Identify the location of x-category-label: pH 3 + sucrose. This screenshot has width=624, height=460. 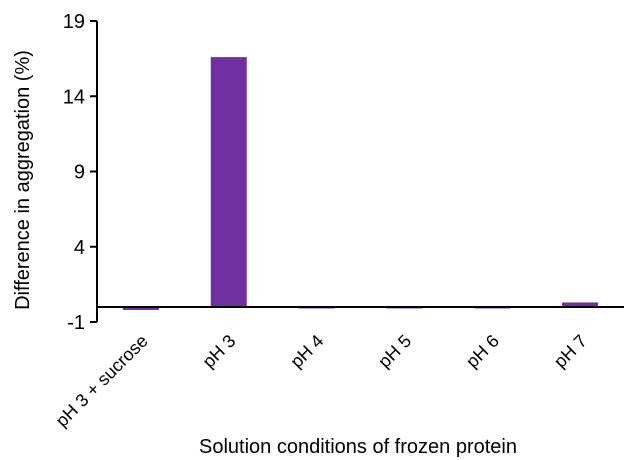
(102, 381).